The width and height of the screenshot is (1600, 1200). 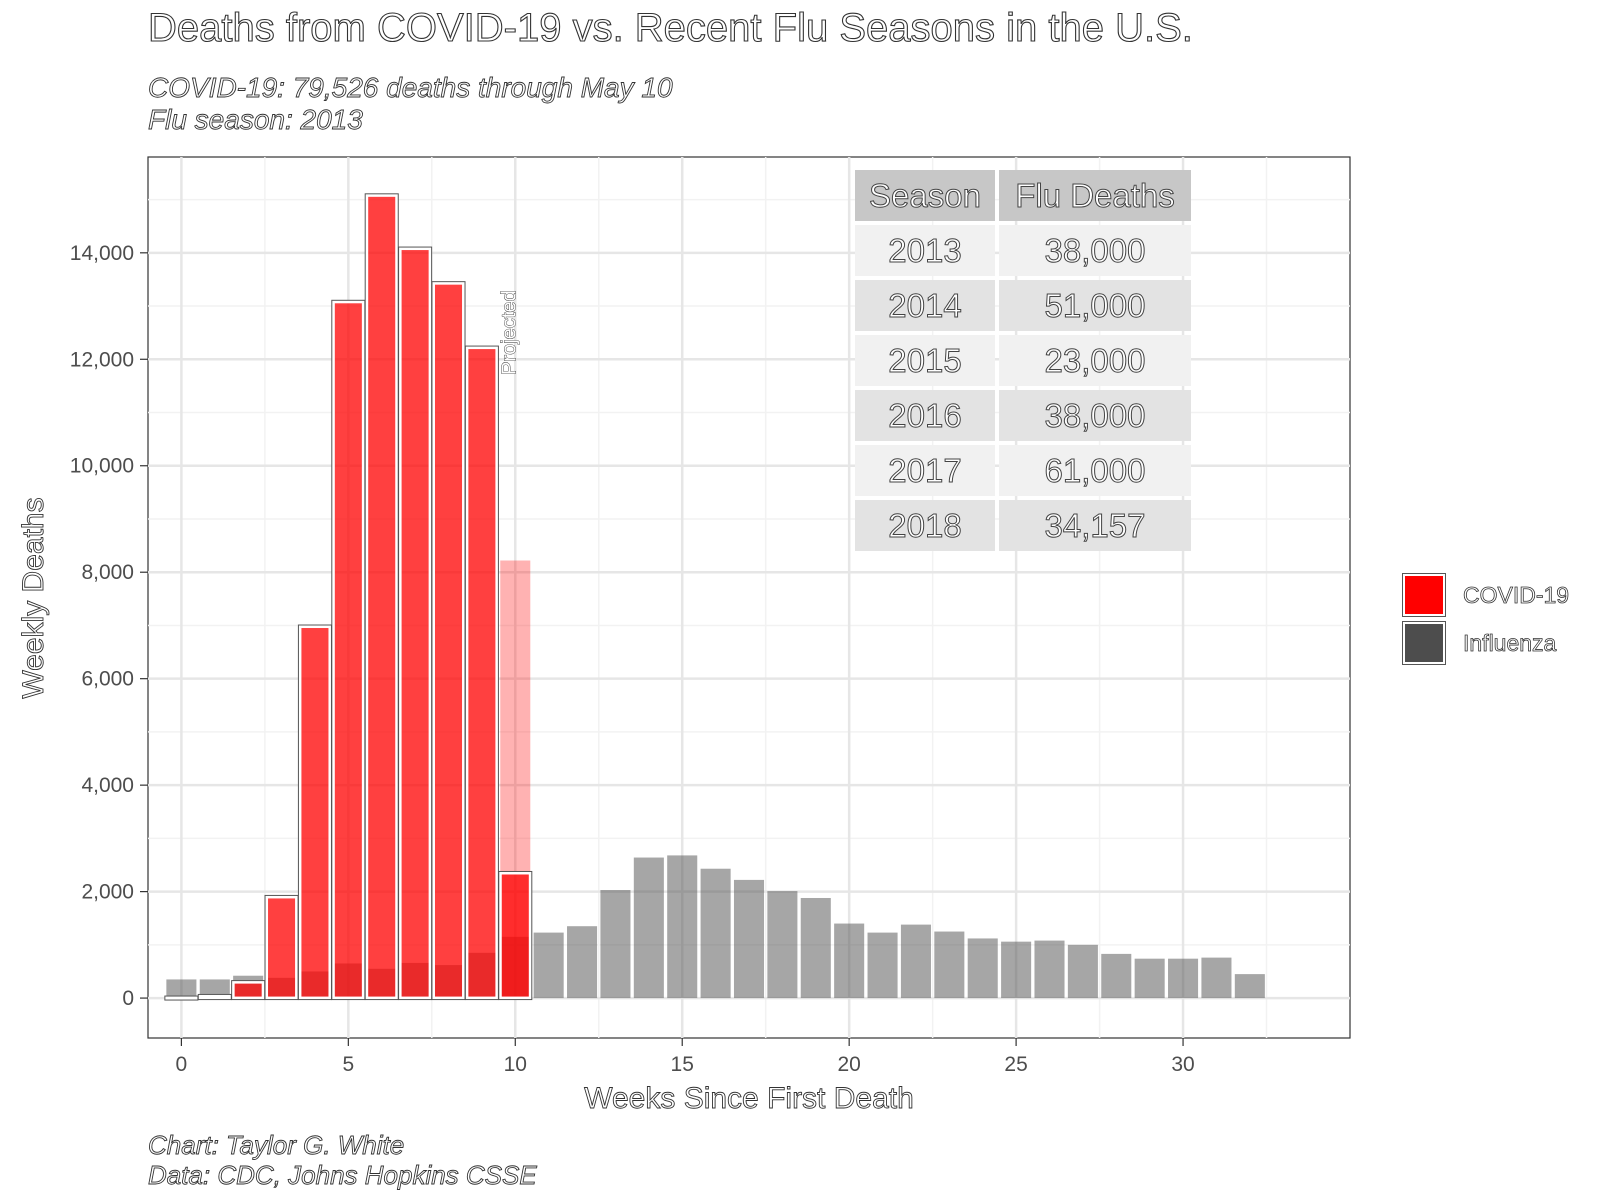 I want to click on table-row: 2015 23,000, so click(x=1023, y=360).